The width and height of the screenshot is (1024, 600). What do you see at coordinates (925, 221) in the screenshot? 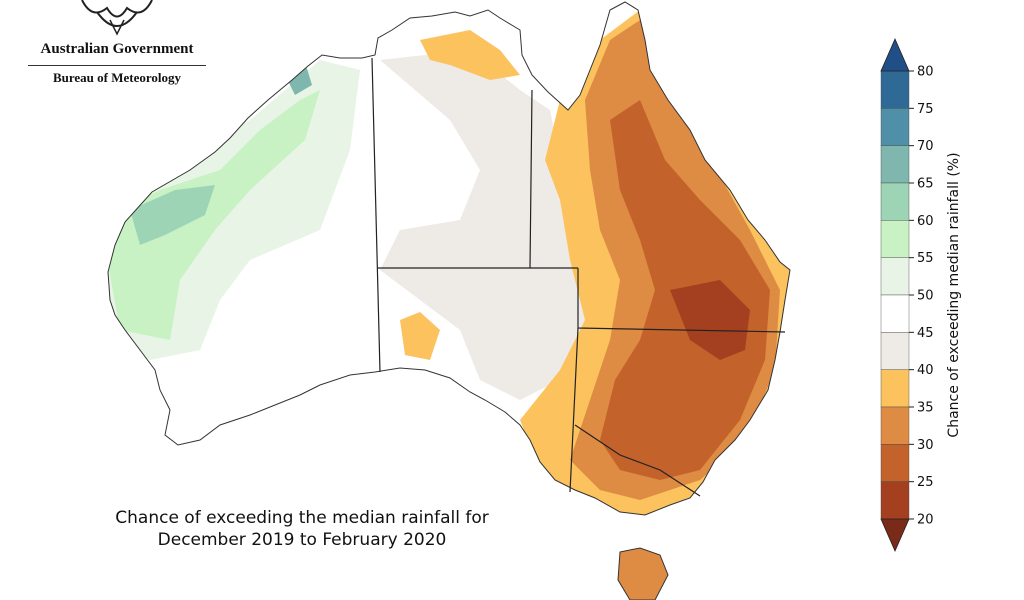
I see `colorbar-tick-label-60: 60` at bounding box center [925, 221].